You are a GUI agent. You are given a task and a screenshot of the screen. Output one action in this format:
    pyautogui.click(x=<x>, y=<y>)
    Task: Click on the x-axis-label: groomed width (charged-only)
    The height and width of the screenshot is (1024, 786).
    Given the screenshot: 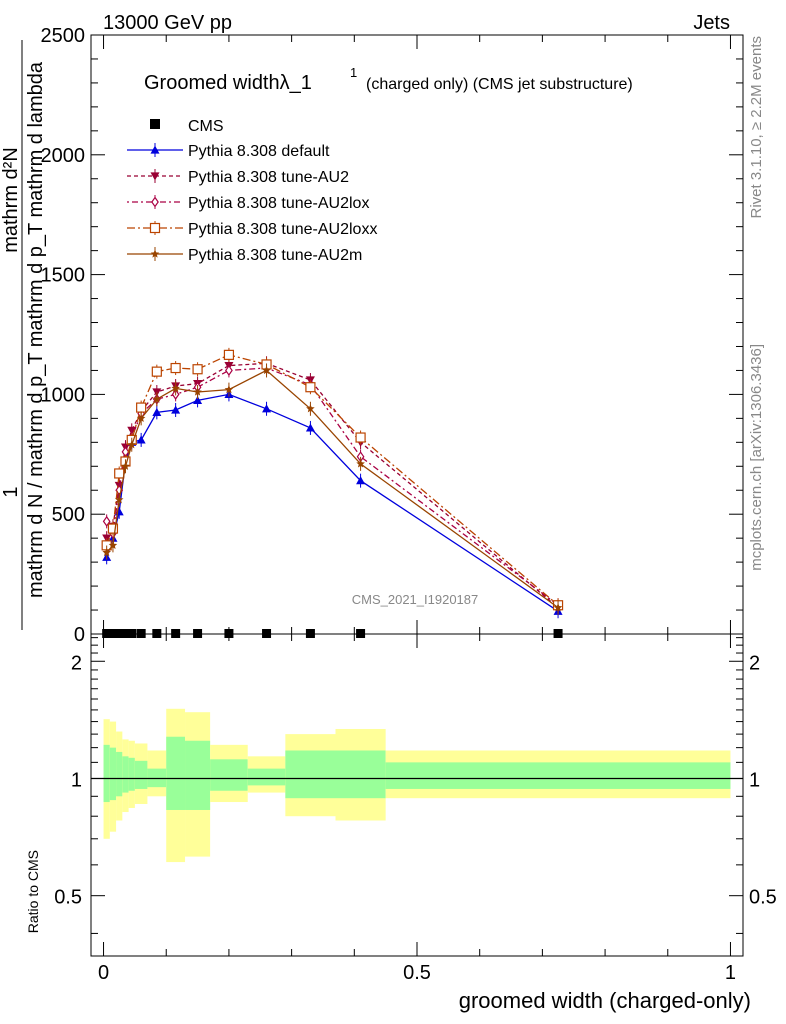 What is the action you would take?
    pyautogui.click(x=605, y=1000)
    